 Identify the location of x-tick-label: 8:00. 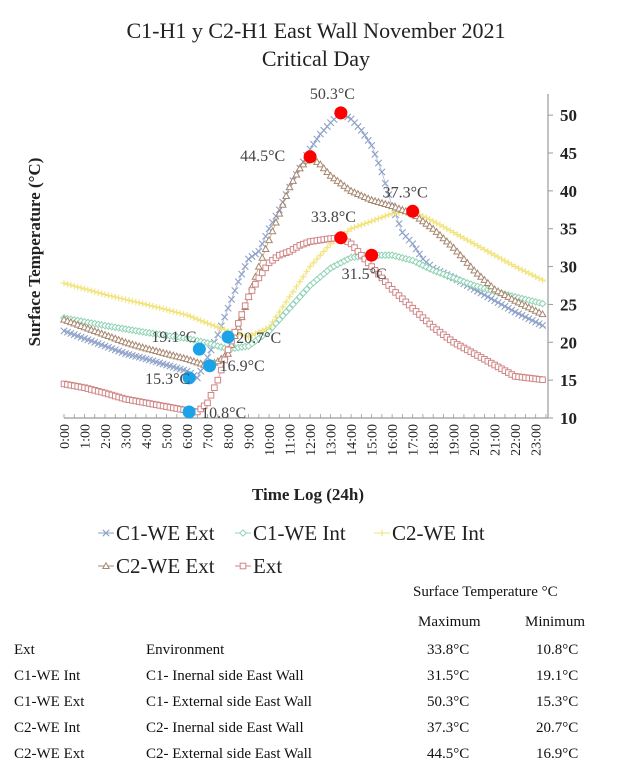
(229, 436).